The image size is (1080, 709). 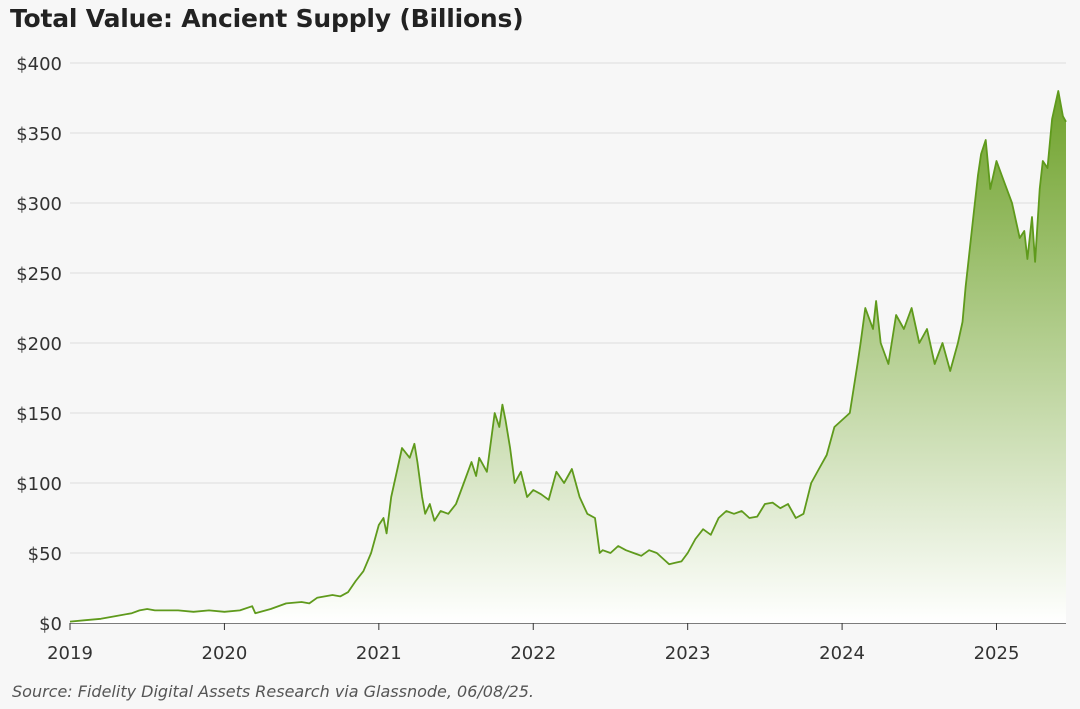 What do you see at coordinates (39, 134) in the screenshot?
I see `y-tick-label: $350` at bounding box center [39, 134].